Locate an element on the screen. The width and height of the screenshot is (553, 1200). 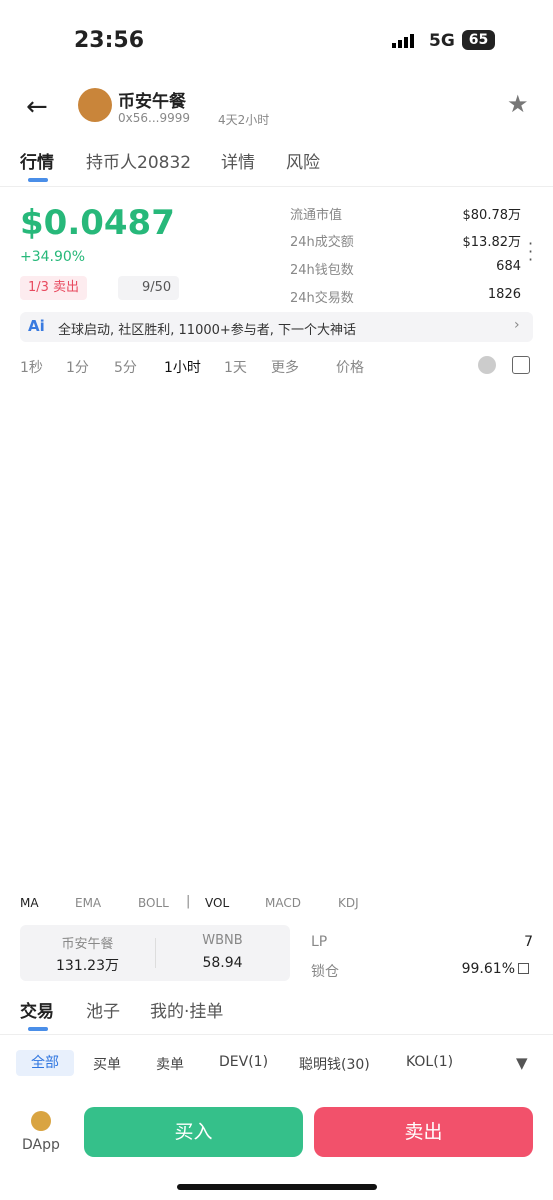
indicator: KDJ is located at coordinates (348, 903).